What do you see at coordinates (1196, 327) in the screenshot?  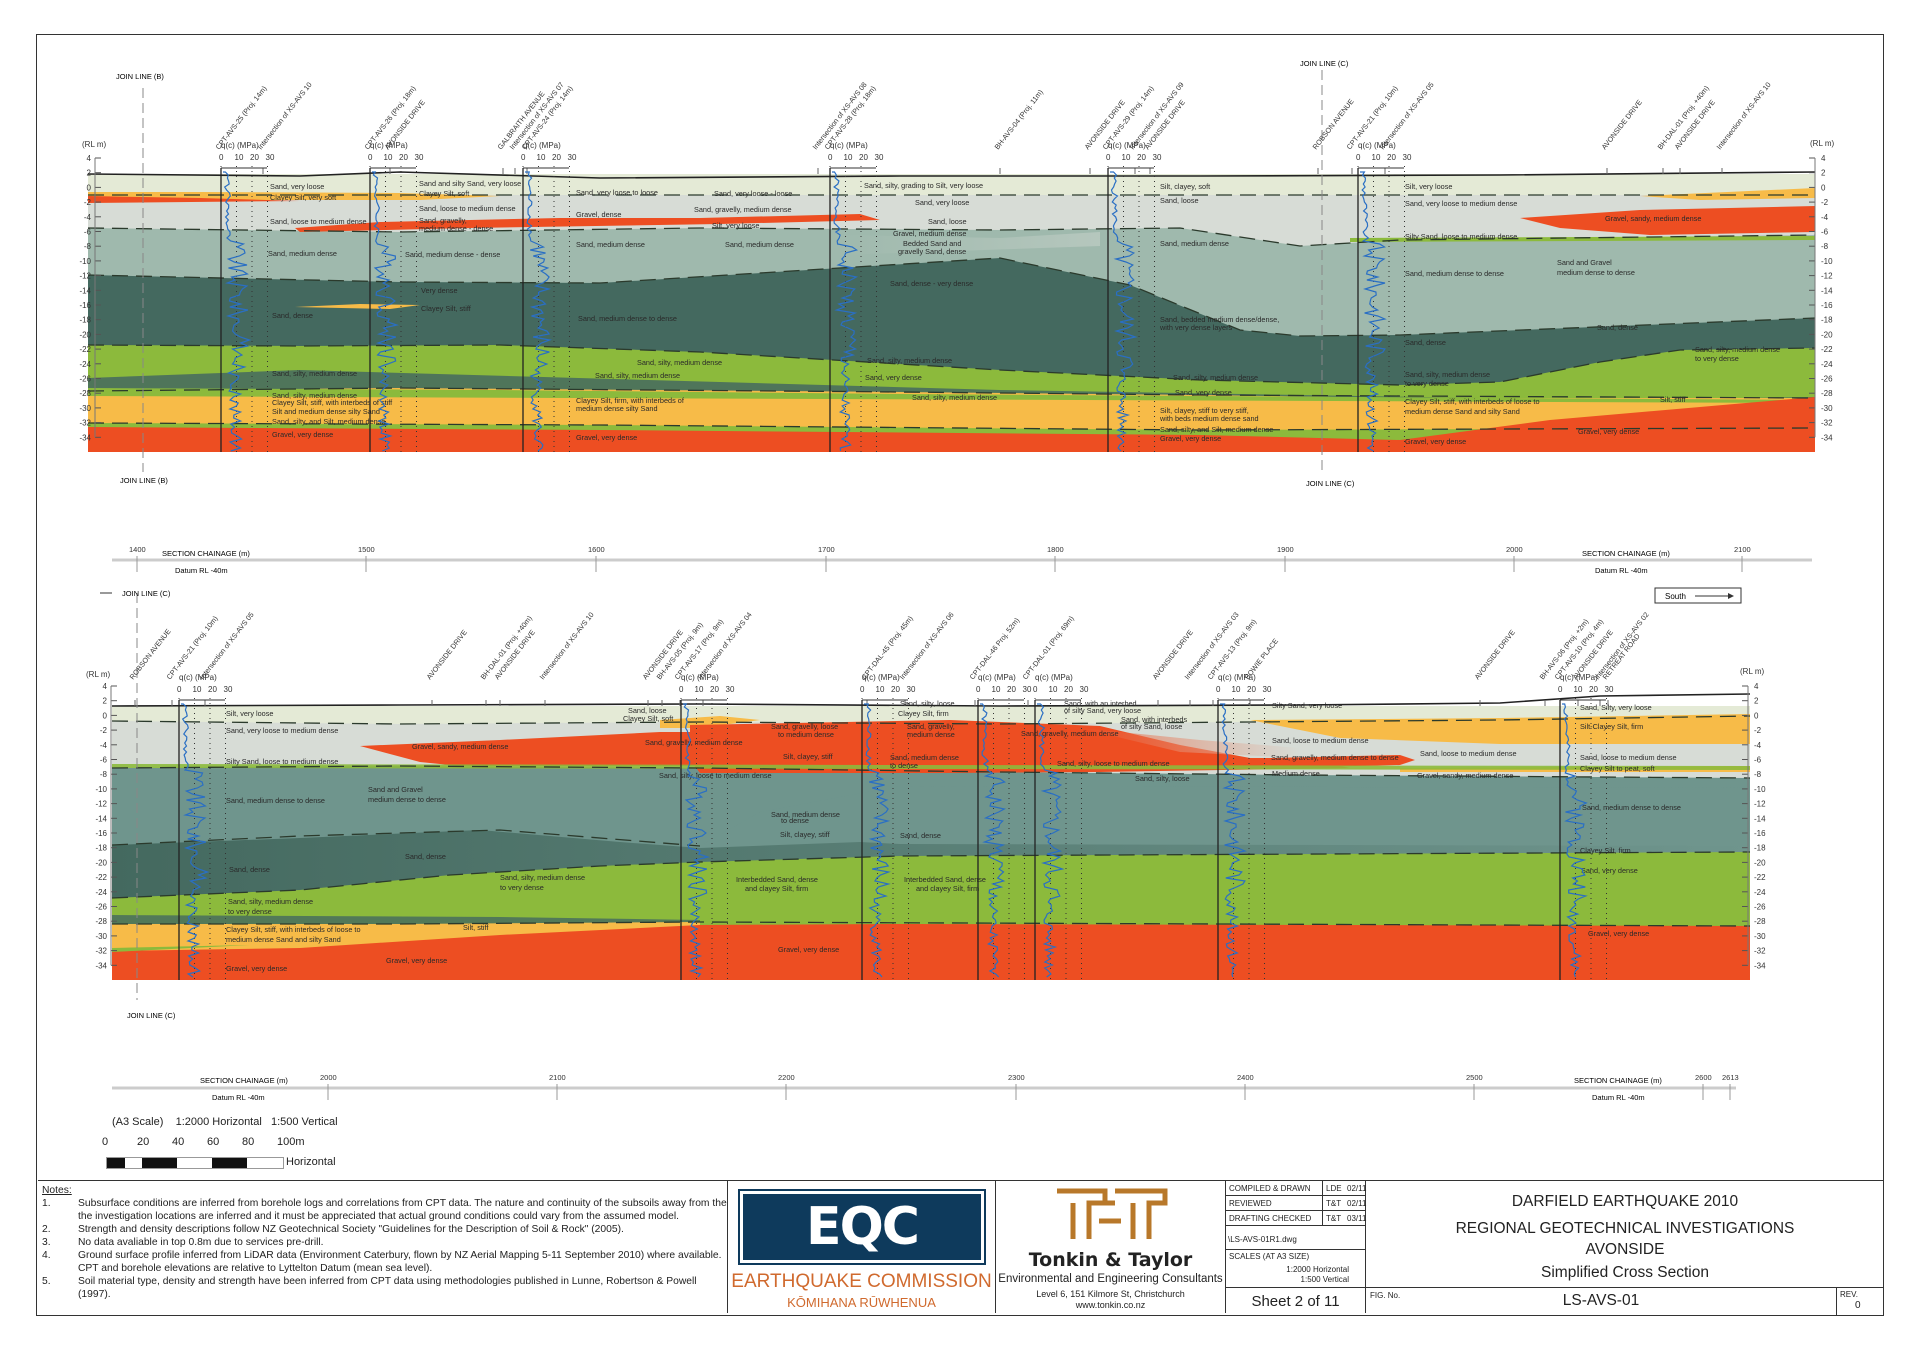 I see `layer-label: with very dense layers` at bounding box center [1196, 327].